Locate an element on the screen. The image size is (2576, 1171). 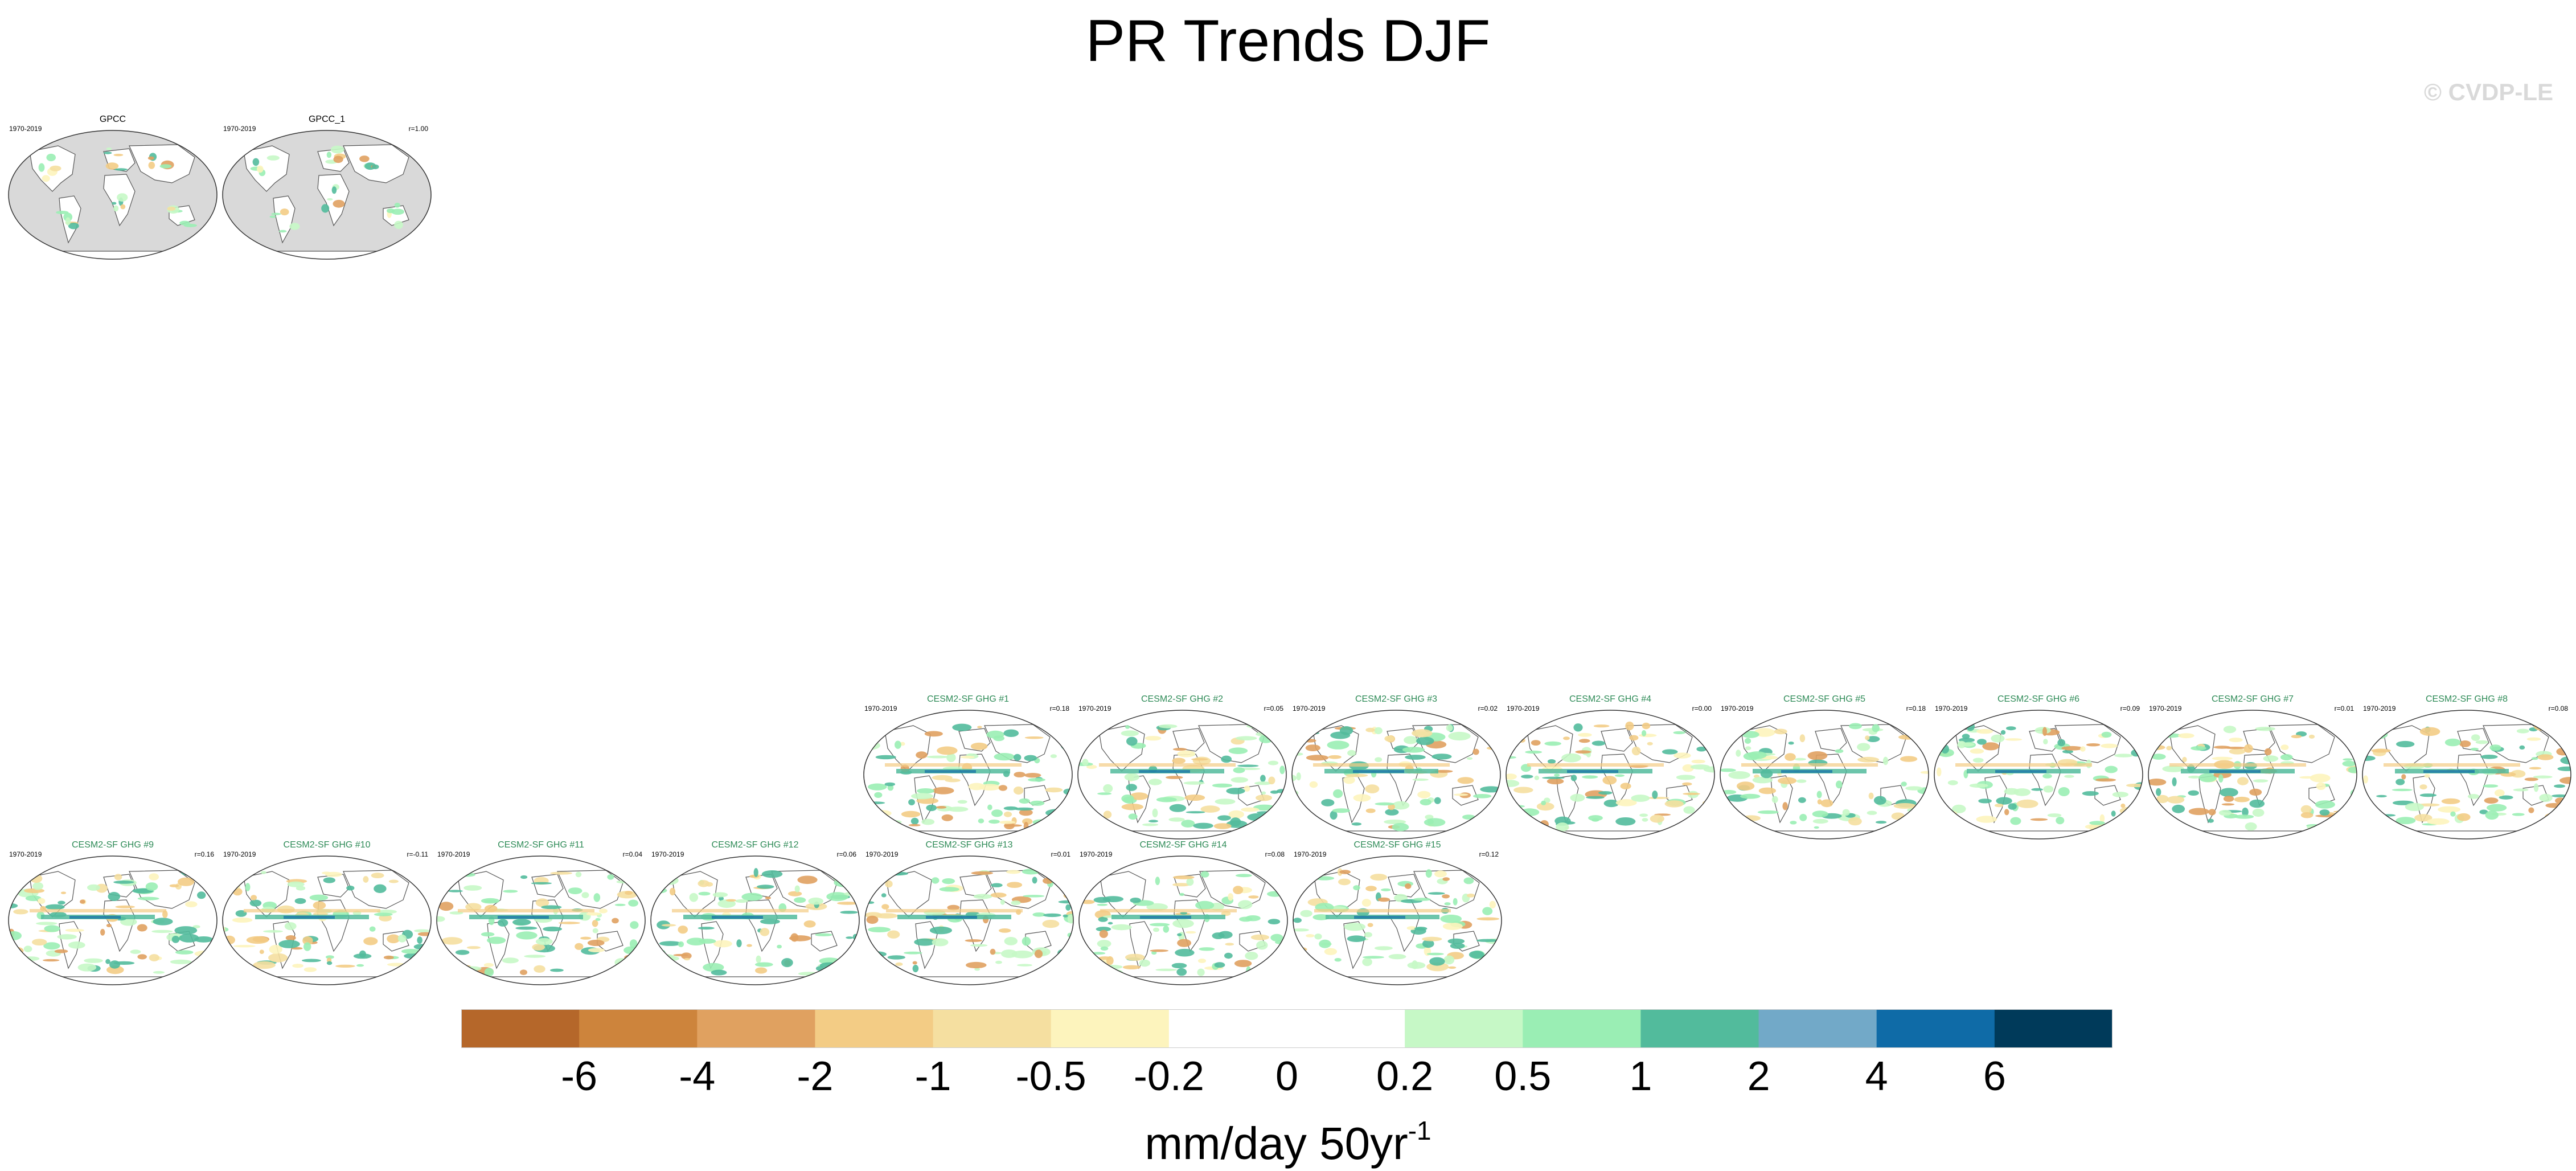
panel-title: CESM2-SF GHG #8 is located at coordinates (2466, 699).